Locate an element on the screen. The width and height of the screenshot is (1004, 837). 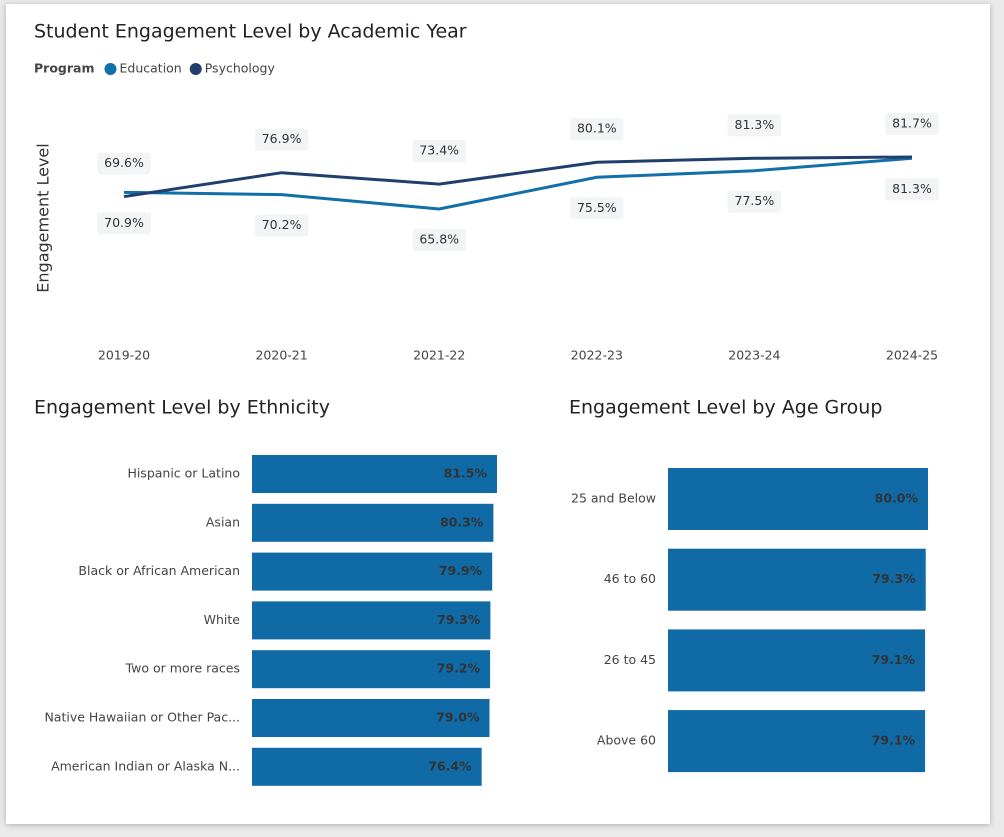
category-label: 26 to 45 is located at coordinates (630, 659).